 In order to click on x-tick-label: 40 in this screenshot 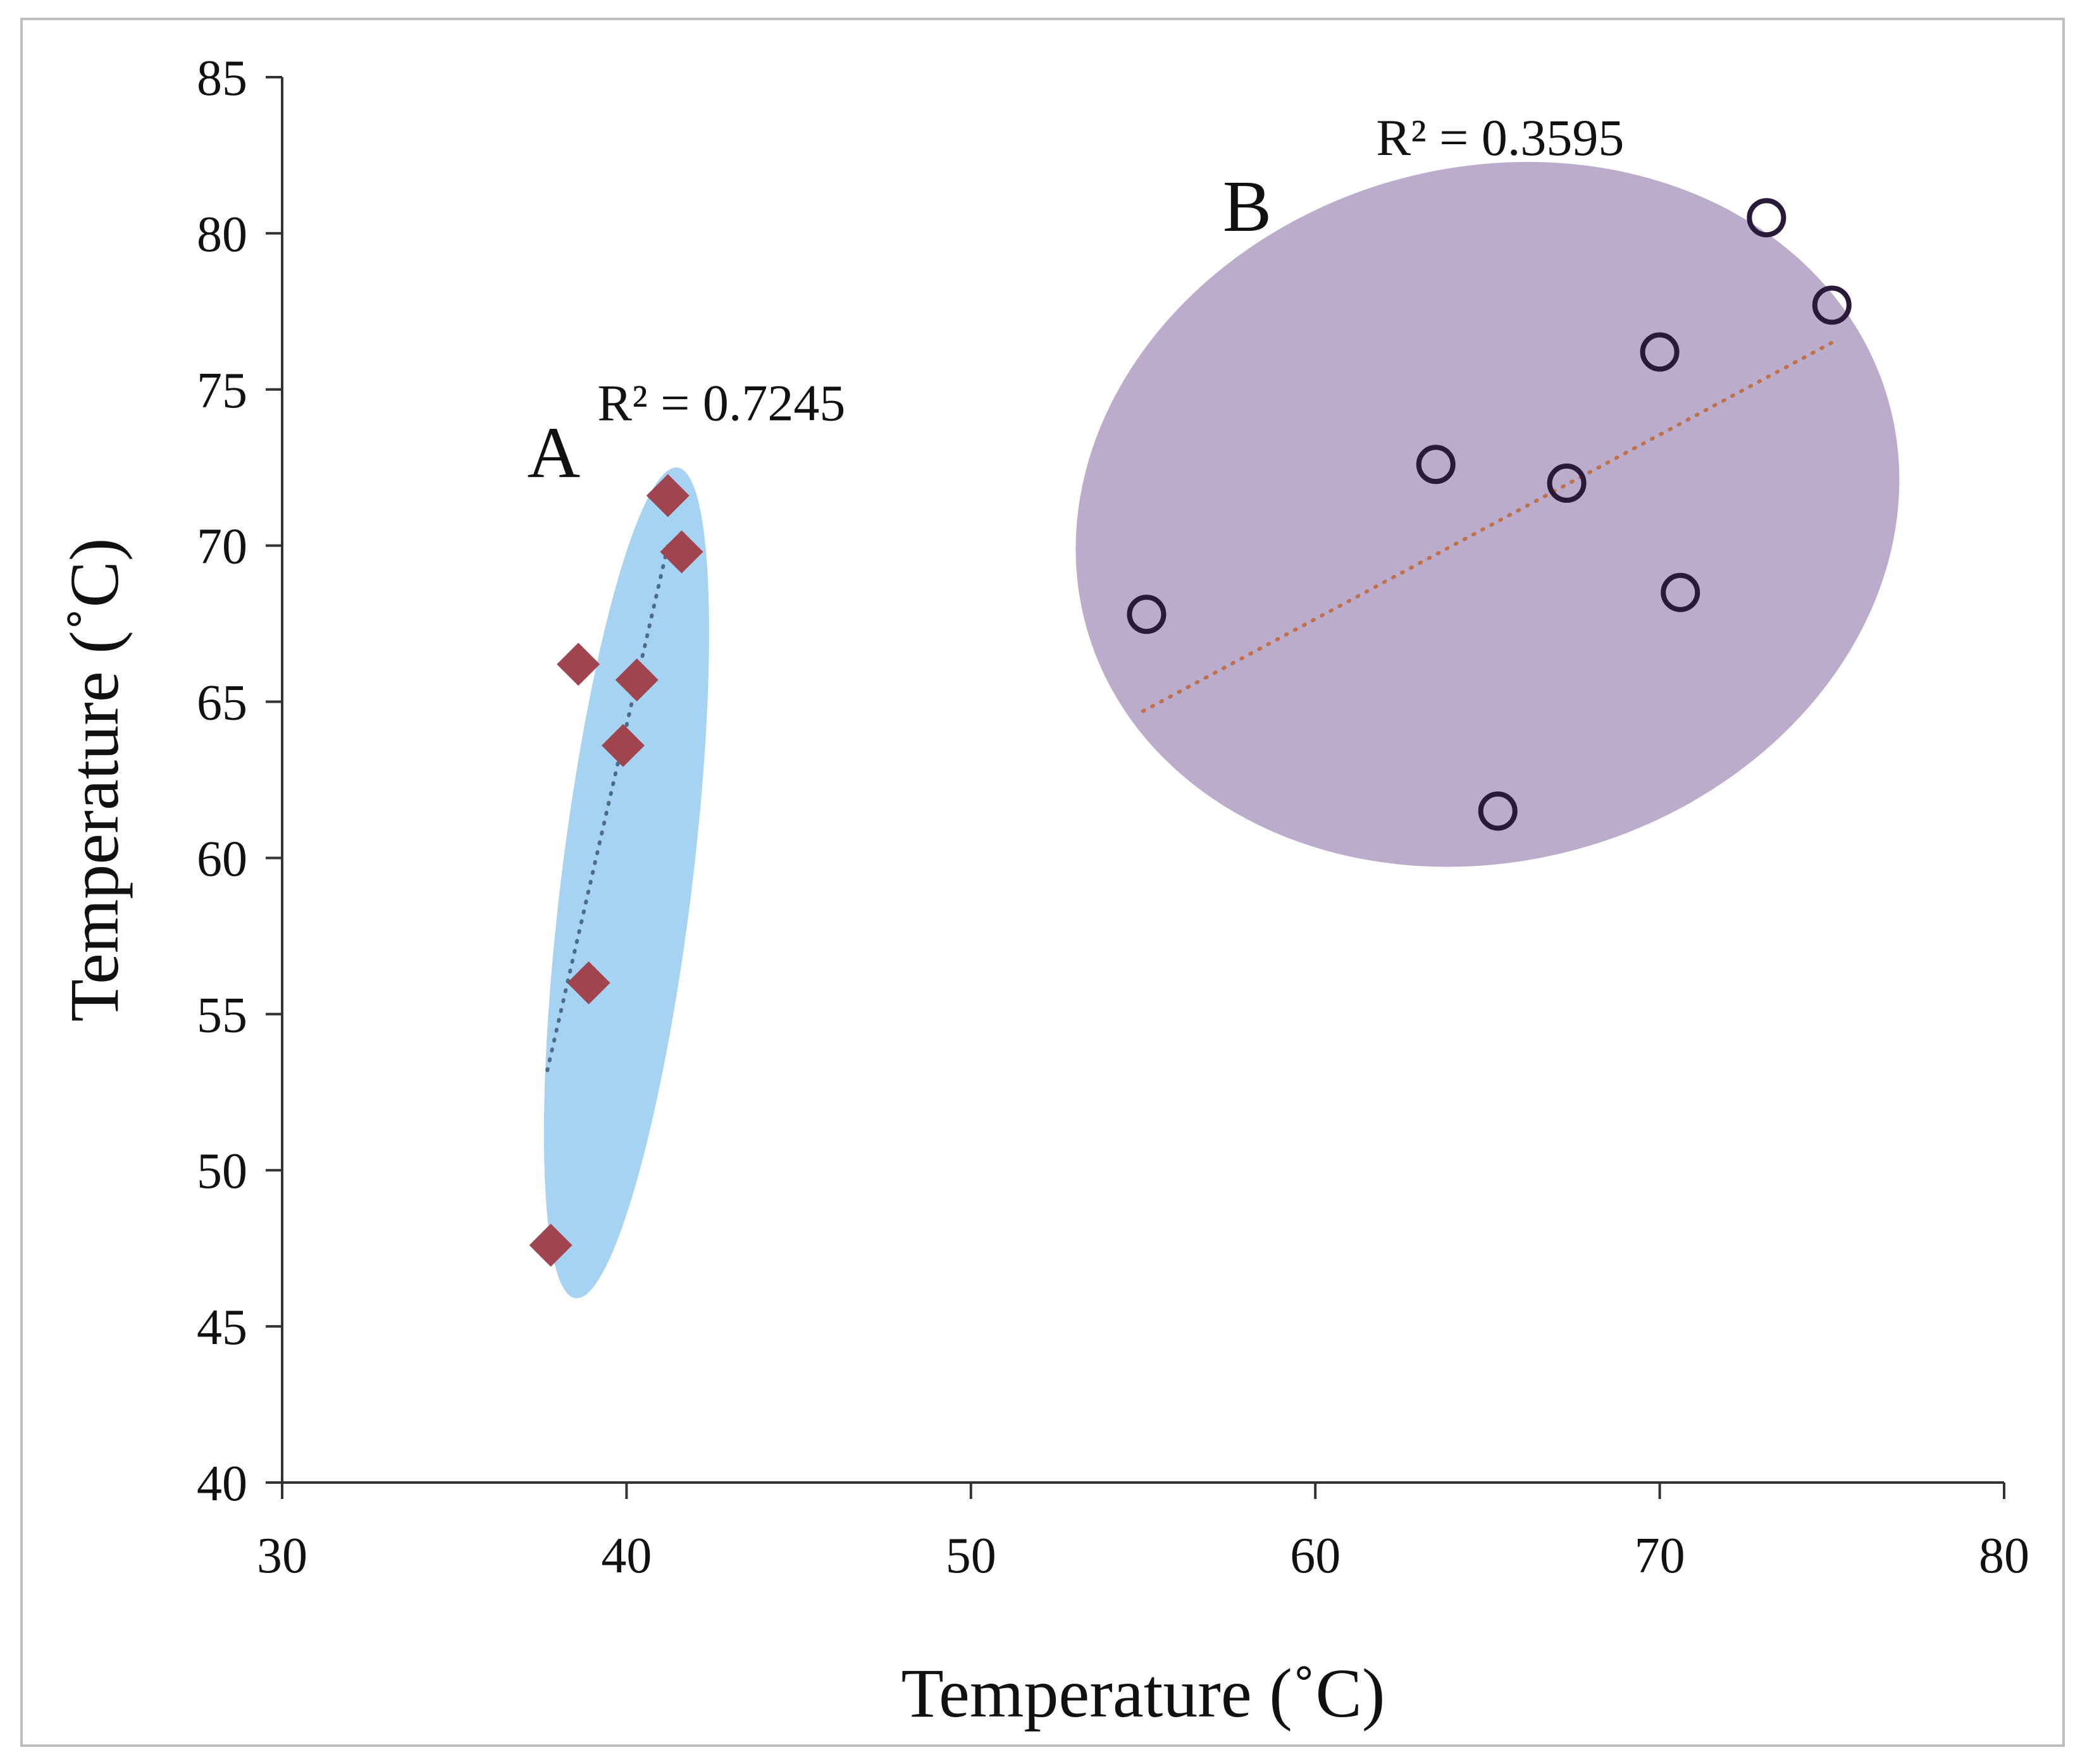, I will do `click(626, 1556)`.